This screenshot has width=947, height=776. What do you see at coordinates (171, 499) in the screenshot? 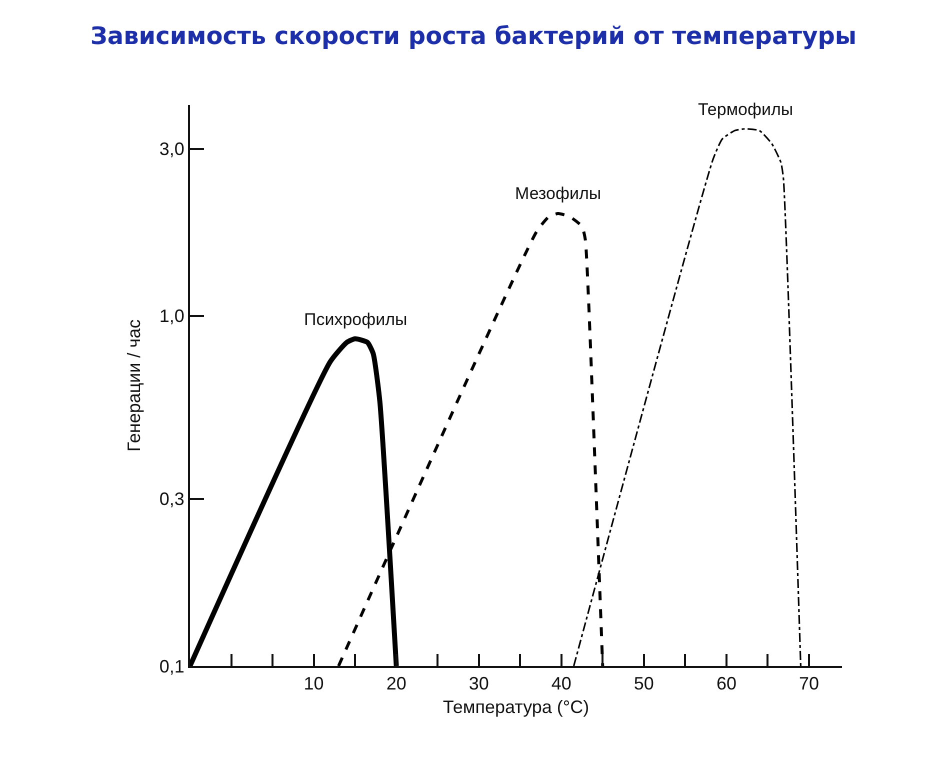
I see `y-tick-label: 0,3` at bounding box center [171, 499].